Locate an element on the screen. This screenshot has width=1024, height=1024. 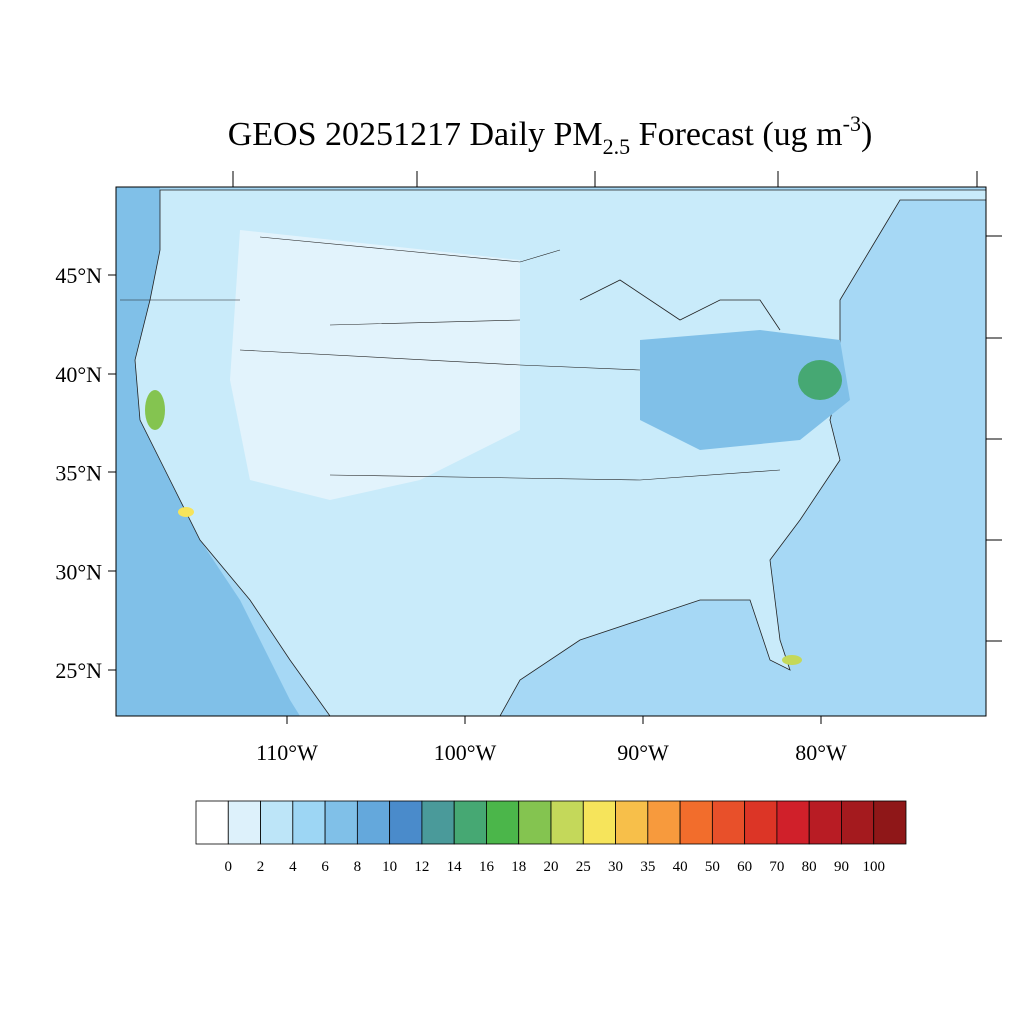
colorbar-label: 18 is located at coordinates (518, 867).